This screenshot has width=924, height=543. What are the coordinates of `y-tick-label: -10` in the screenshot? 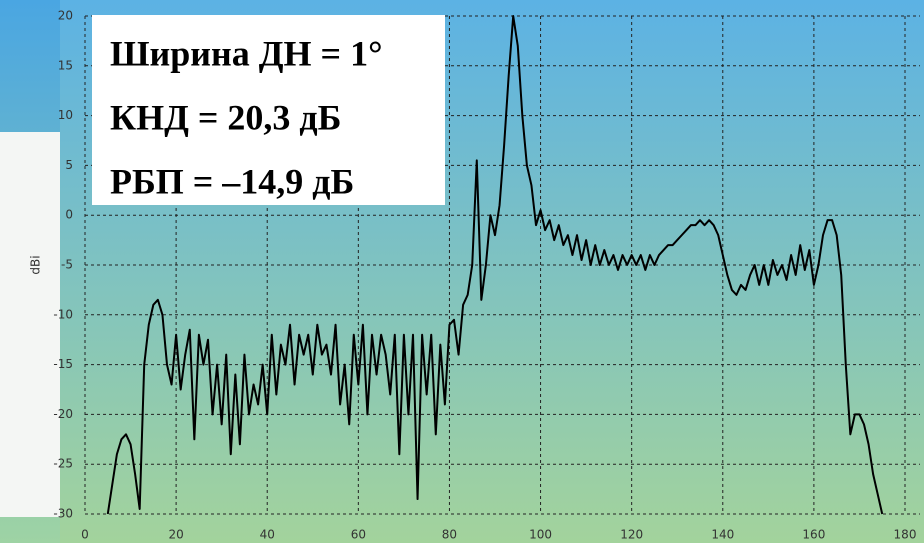 It's located at (63, 314).